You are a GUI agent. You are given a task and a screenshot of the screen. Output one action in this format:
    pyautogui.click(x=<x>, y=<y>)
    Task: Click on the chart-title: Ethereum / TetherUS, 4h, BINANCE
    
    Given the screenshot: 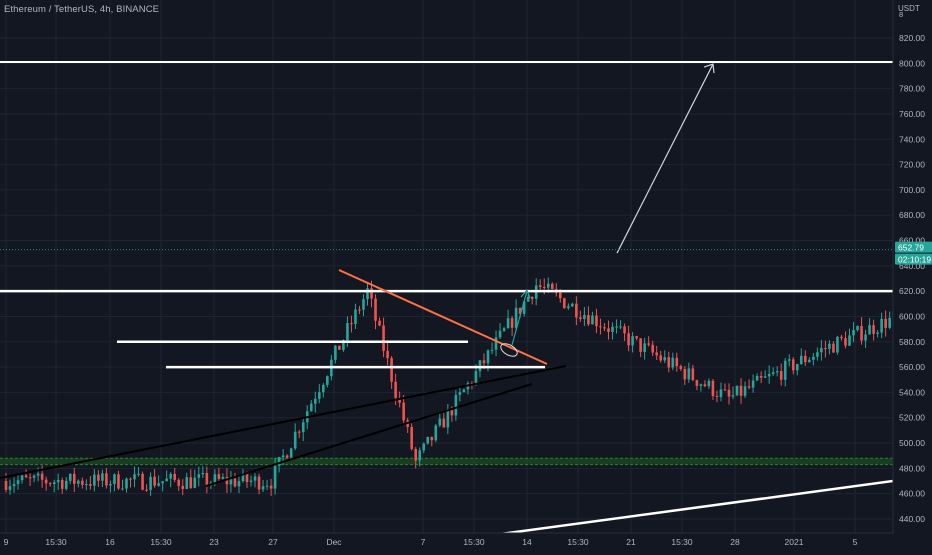 What is the action you would take?
    pyautogui.click(x=82, y=9)
    